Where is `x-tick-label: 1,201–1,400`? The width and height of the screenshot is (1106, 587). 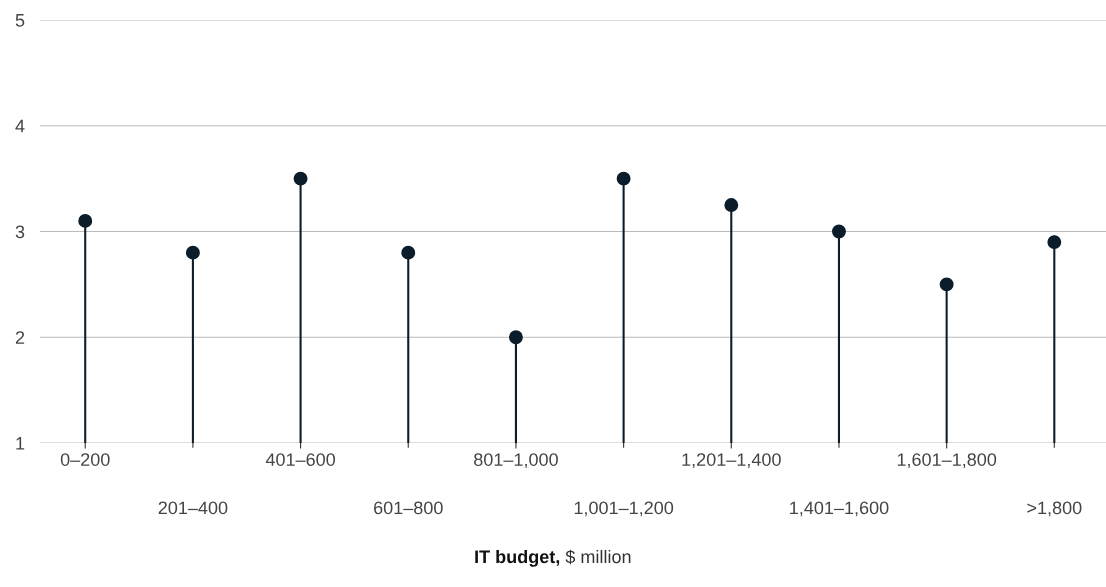 x-tick-label: 1,201–1,400 is located at coordinates (731, 461).